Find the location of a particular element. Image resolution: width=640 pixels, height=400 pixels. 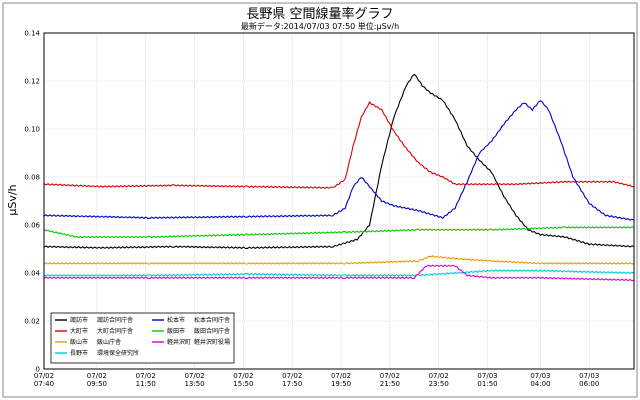

x-tick-time: 01:50 is located at coordinates (487, 384).